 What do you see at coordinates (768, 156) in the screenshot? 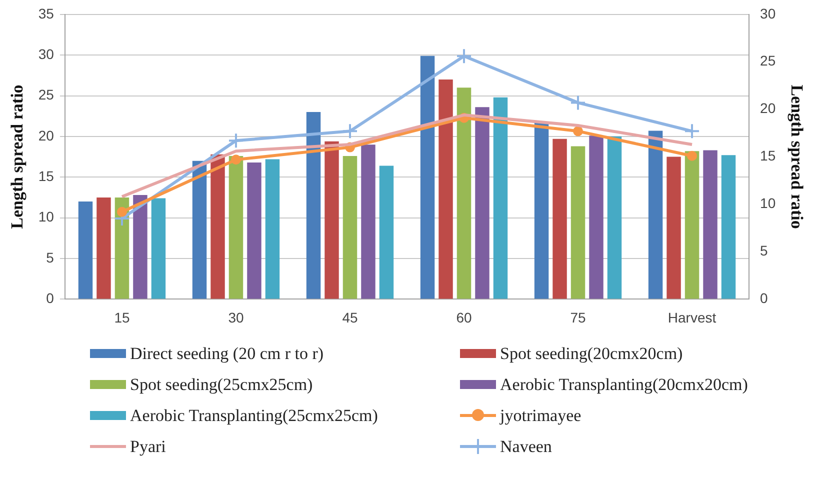
I see `y2-tick-label: 15` at bounding box center [768, 156].